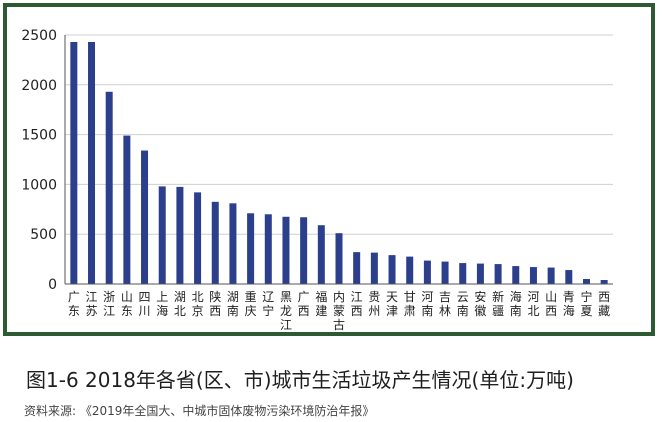 This screenshot has width=662, height=422. Describe the element at coordinates (215, 242) in the screenshot. I see `bar-陕西` at that location.